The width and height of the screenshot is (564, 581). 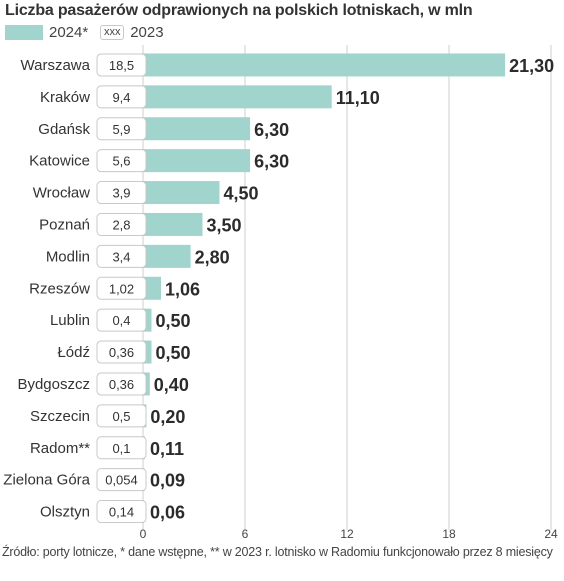 I want to click on value-label-2023: 5,9, so click(x=121, y=129).